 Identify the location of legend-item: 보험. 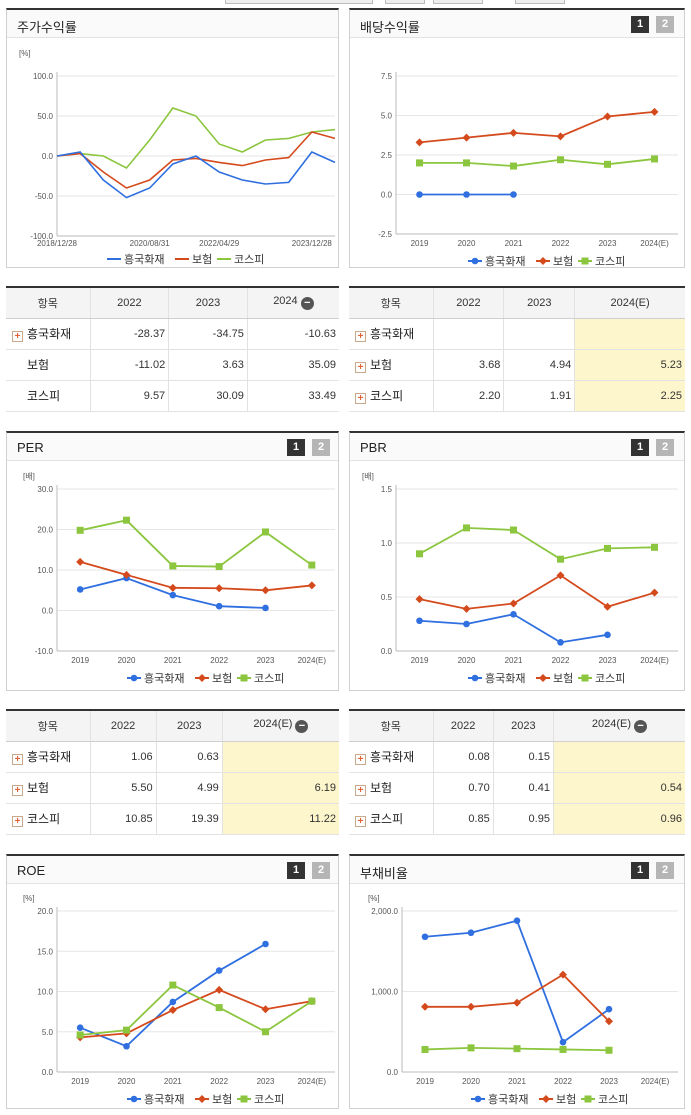
(213, 678).